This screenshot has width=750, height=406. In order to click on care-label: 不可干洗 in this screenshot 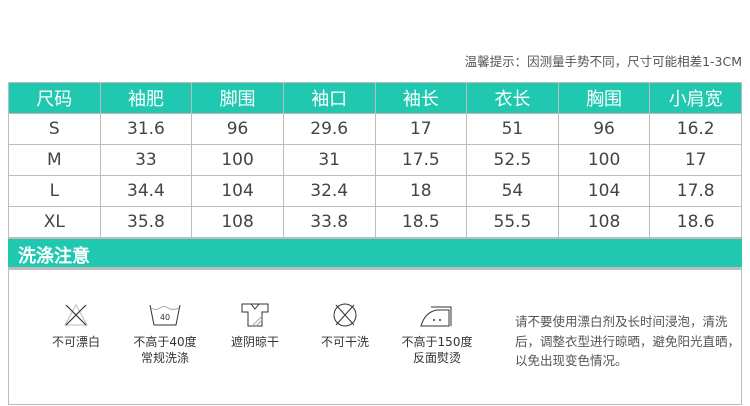, I will do `click(344, 342)`.